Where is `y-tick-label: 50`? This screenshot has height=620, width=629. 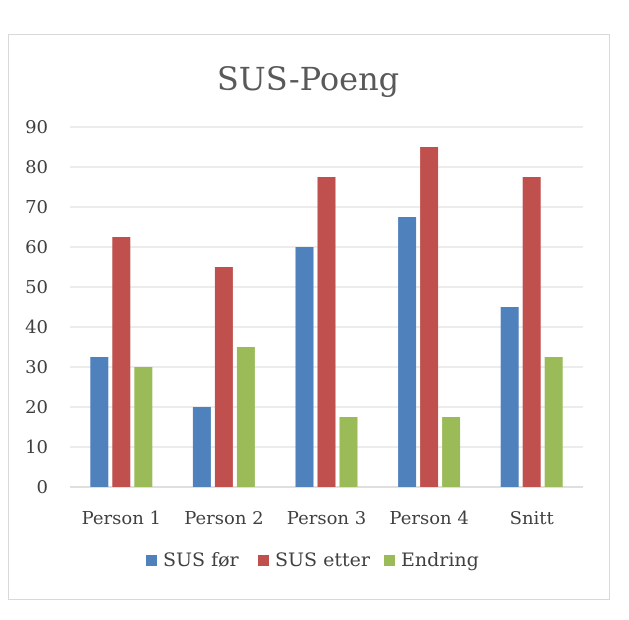
y-tick-label: 50 is located at coordinates (36, 287).